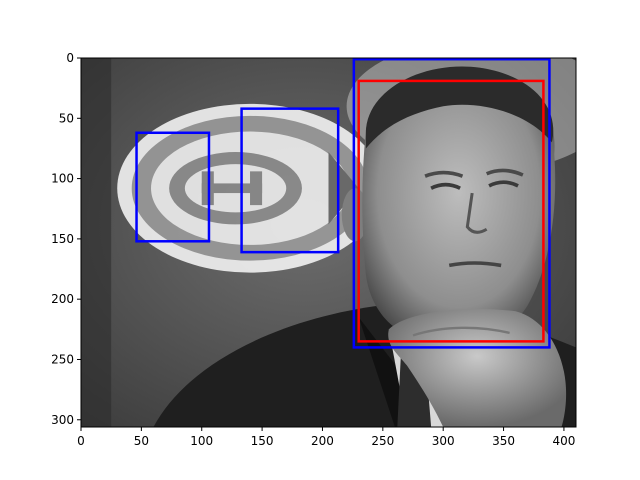 This screenshot has width=640, height=480. I want to click on x-tick-label: 250, so click(382, 441).